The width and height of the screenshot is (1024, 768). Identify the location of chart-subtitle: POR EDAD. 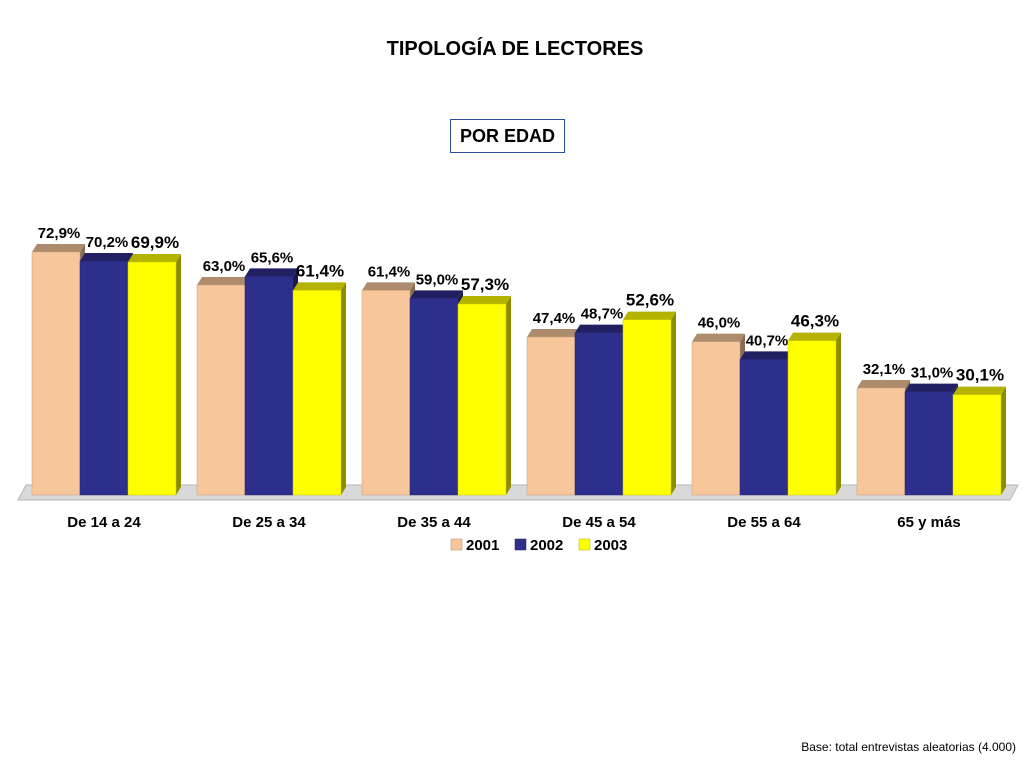
(507, 136).